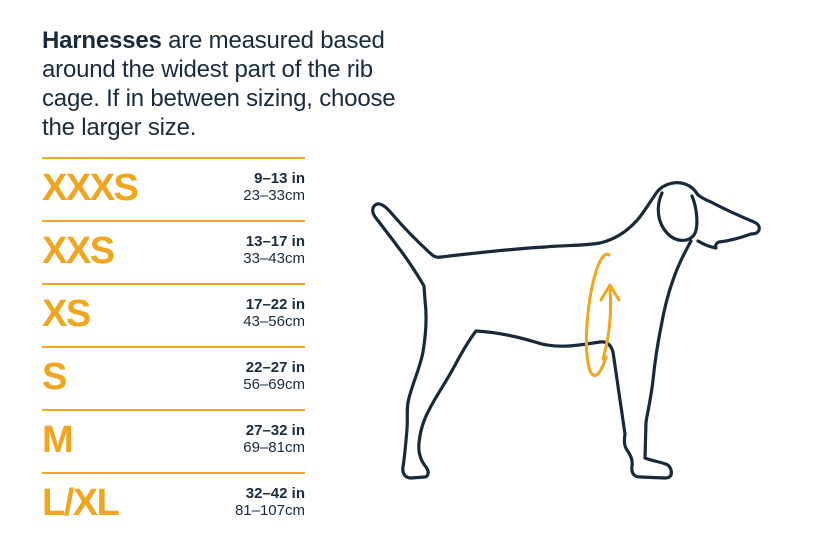 This screenshot has width=820, height=550. Describe the element at coordinates (275, 430) in the screenshot. I see `size-inches: 27–32 in` at that location.